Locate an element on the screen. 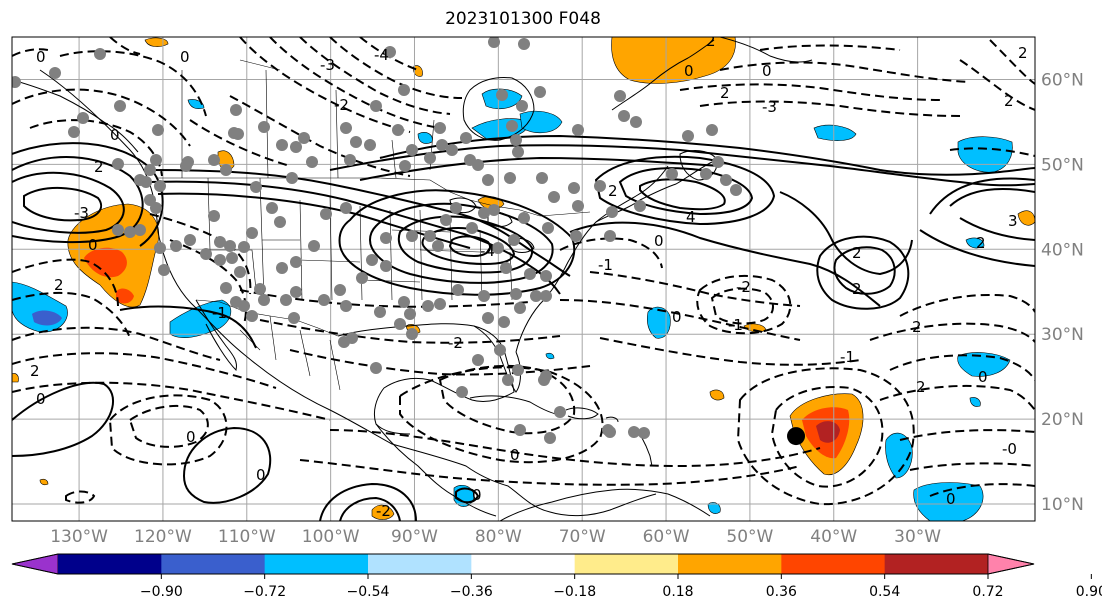  baja-peninsula is located at coordinates (216, 335).